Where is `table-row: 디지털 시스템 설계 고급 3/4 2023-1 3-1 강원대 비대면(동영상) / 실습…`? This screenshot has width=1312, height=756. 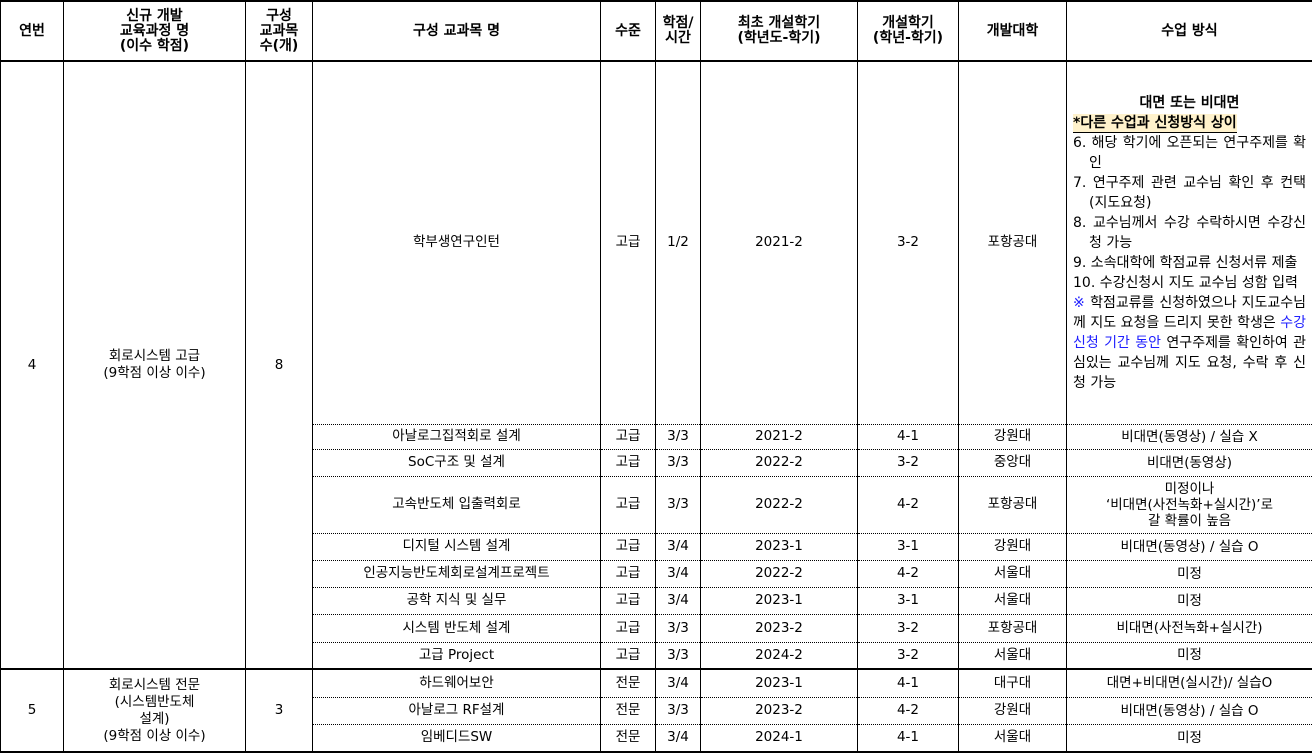
table-row: 디지털 시스템 설계 고급 3/4 2023-1 3-1 강원대 비대면(동영상) / 실습… is located at coordinates (656, 546).